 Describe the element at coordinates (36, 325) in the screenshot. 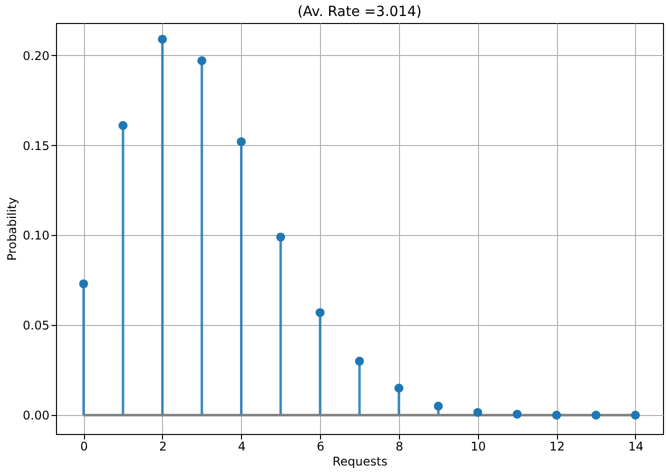

I see `y-tick-label: 0.05` at that location.